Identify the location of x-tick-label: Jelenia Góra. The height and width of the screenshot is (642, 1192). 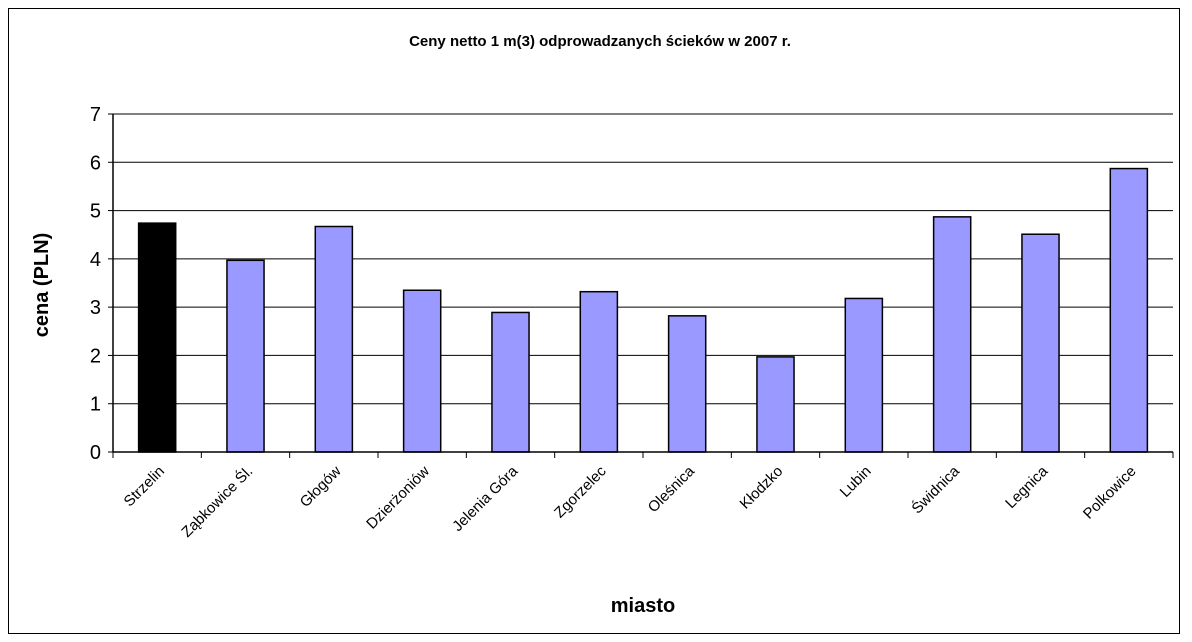
(485, 498).